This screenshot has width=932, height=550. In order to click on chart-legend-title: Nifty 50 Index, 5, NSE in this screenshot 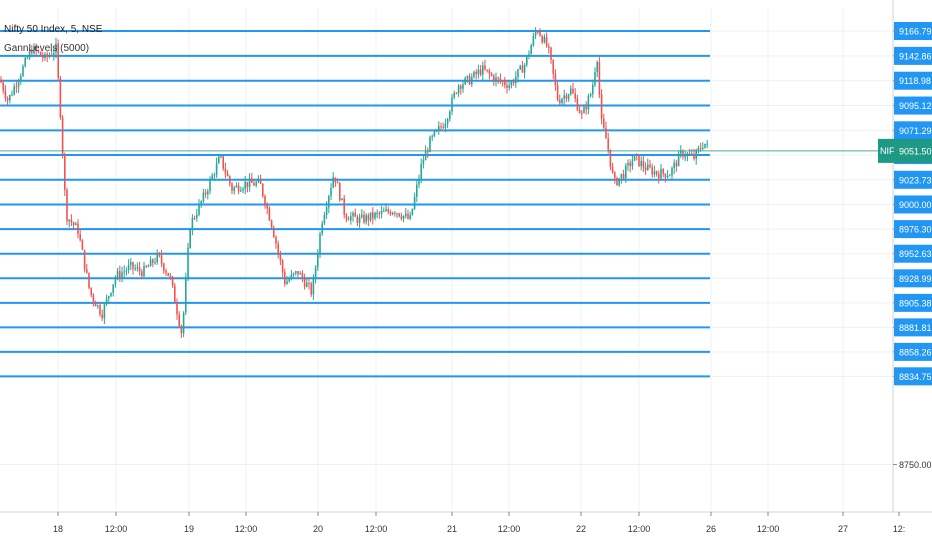, I will do `click(53, 29)`.